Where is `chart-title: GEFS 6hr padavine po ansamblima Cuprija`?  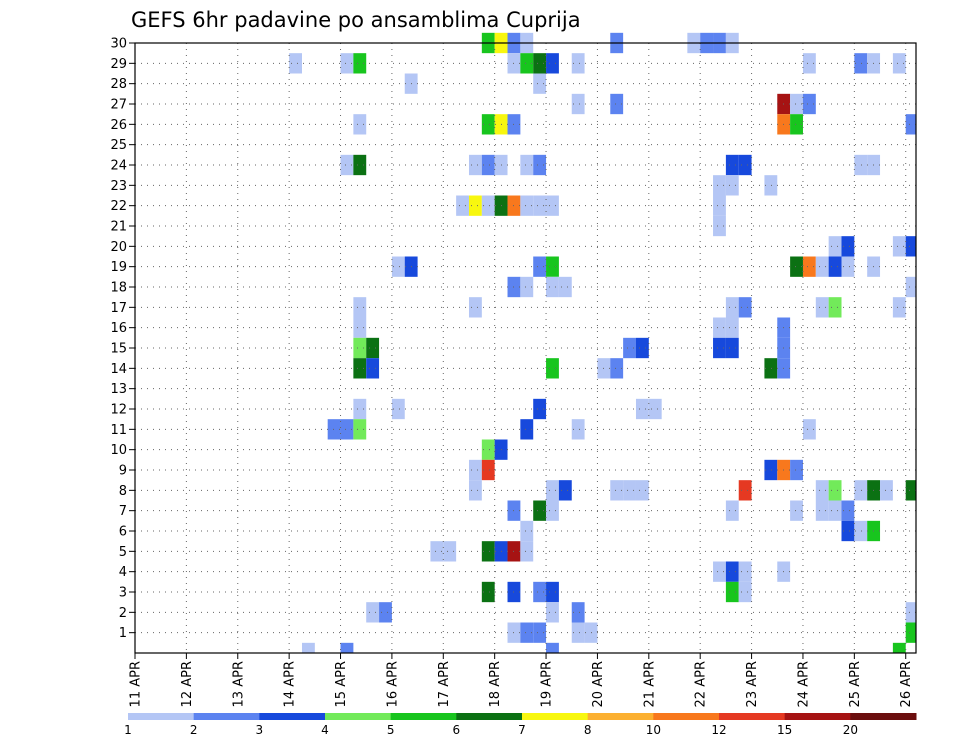 chart-title: GEFS 6hr padavine po ansamblima Cuprija is located at coordinates (356, 20).